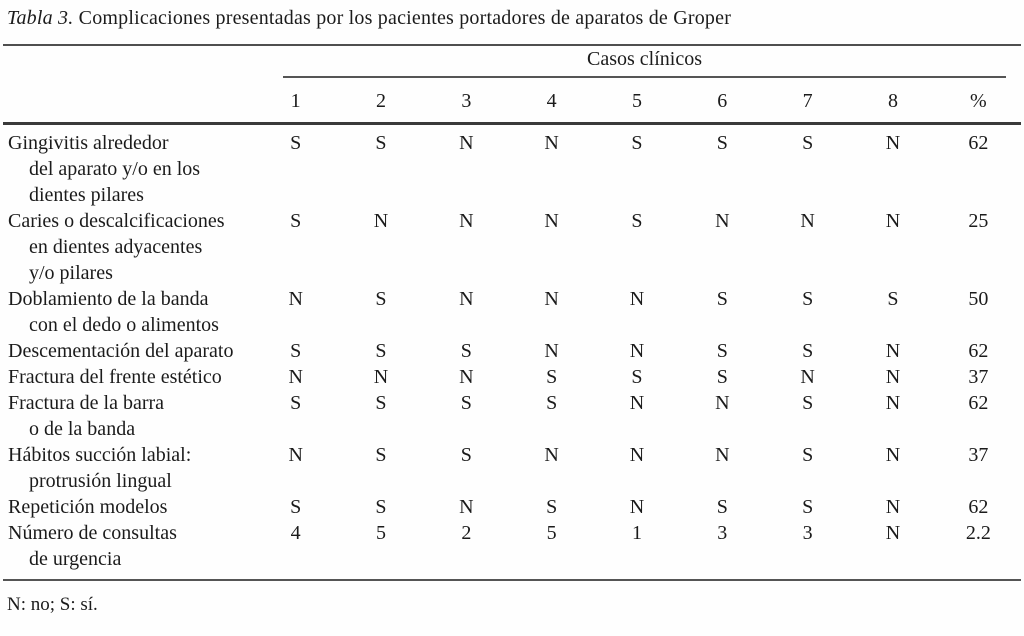 The width and height of the screenshot is (1024, 636). What do you see at coordinates (381, 101) in the screenshot?
I see `column-header-2: 2` at bounding box center [381, 101].